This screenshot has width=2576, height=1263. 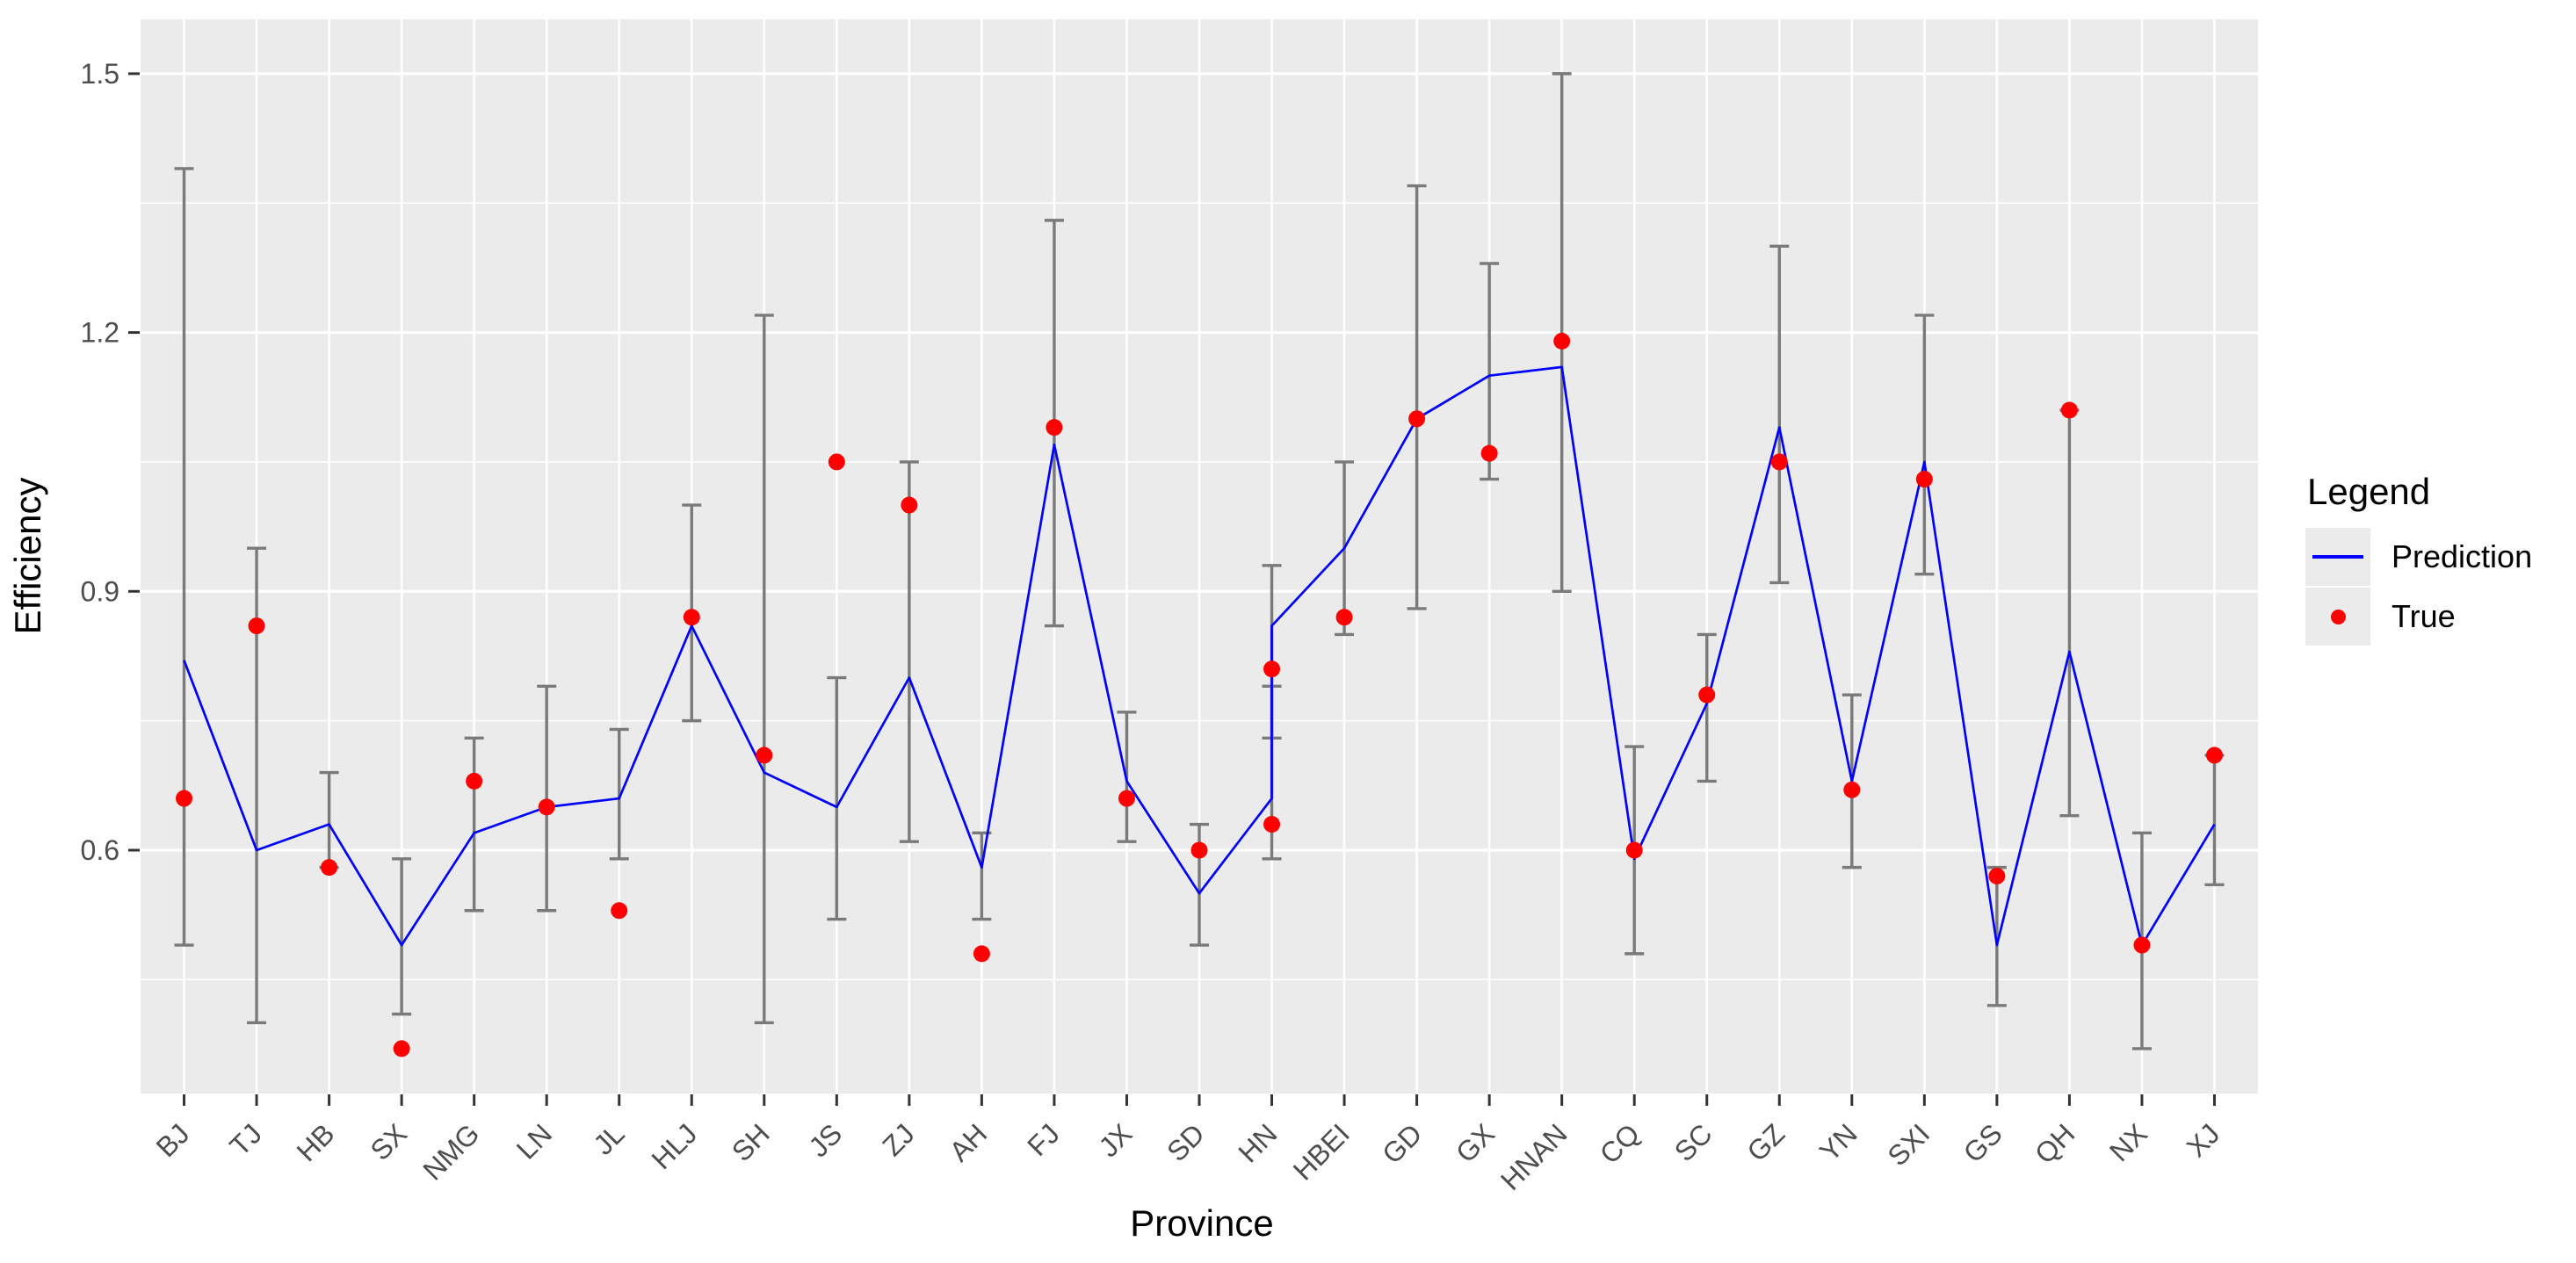 I want to click on legend: Legend Prediction True, so click(x=2439, y=558).